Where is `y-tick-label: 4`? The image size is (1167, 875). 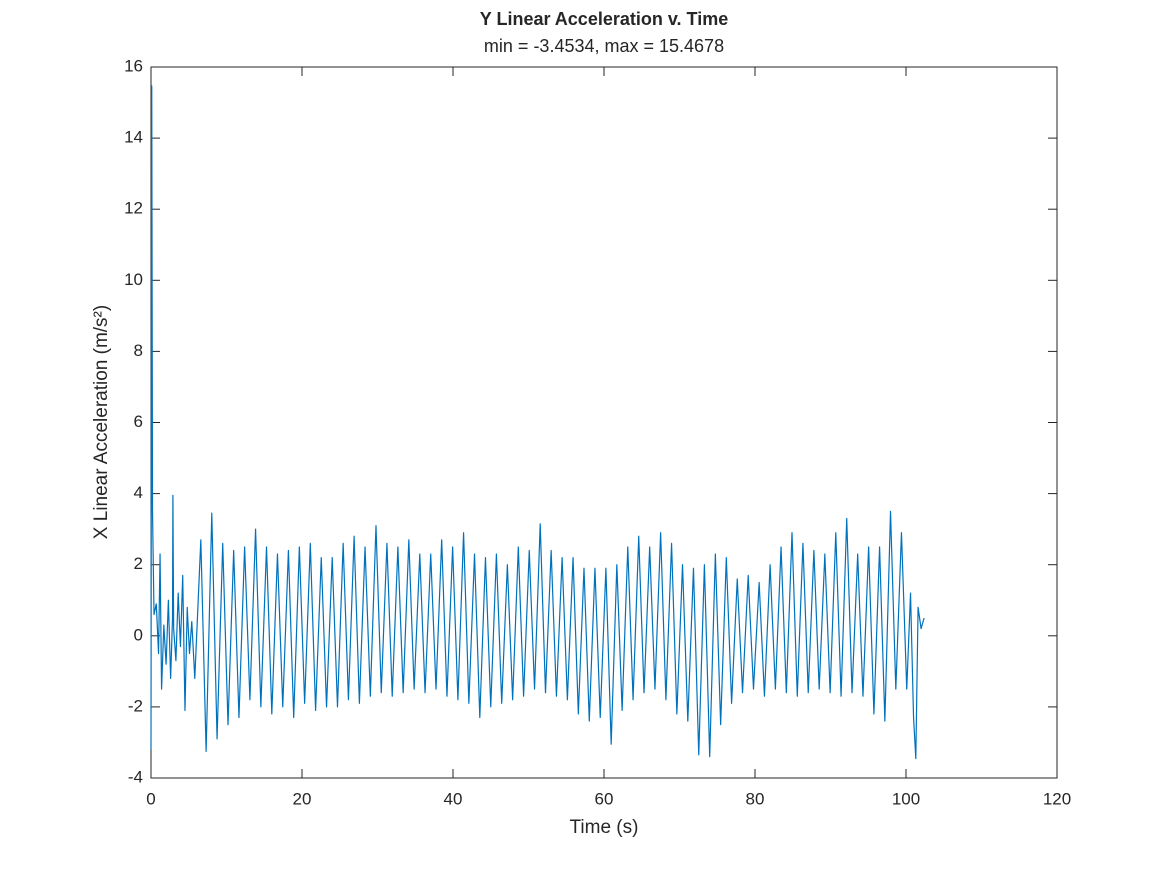 y-tick-label: 4 is located at coordinates (138, 492).